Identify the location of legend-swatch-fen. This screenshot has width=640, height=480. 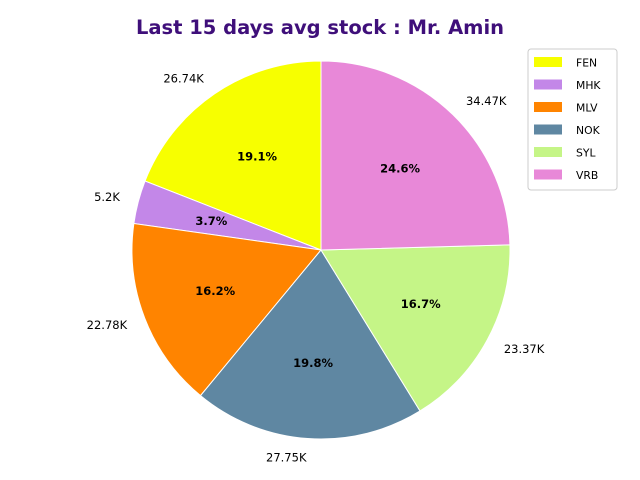
(548, 62).